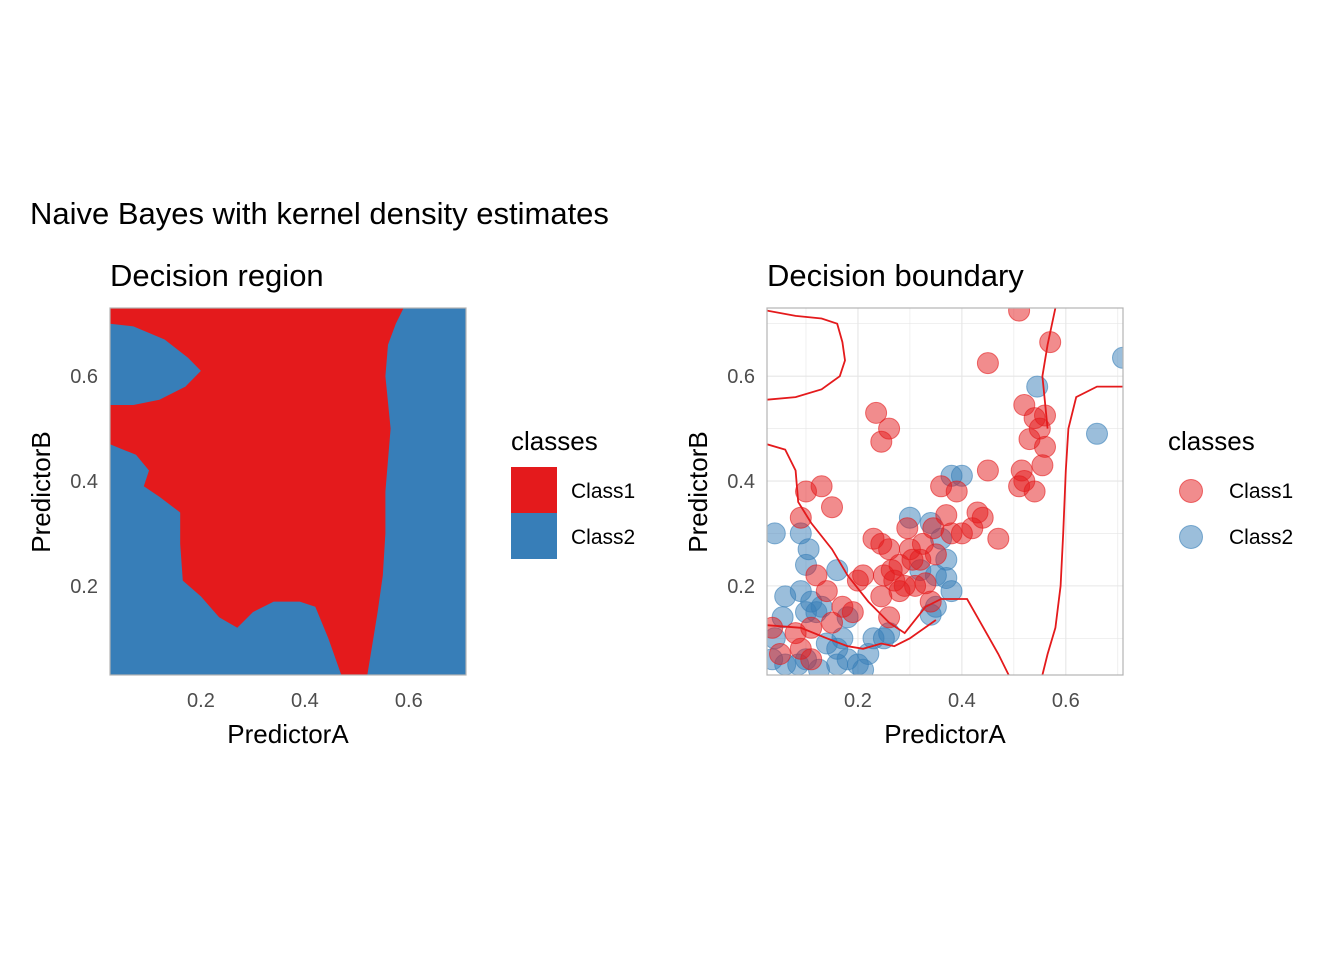  What do you see at coordinates (201, 701) in the screenshot?
I see `decision-region-x-tick: 0.2` at bounding box center [201, 701].